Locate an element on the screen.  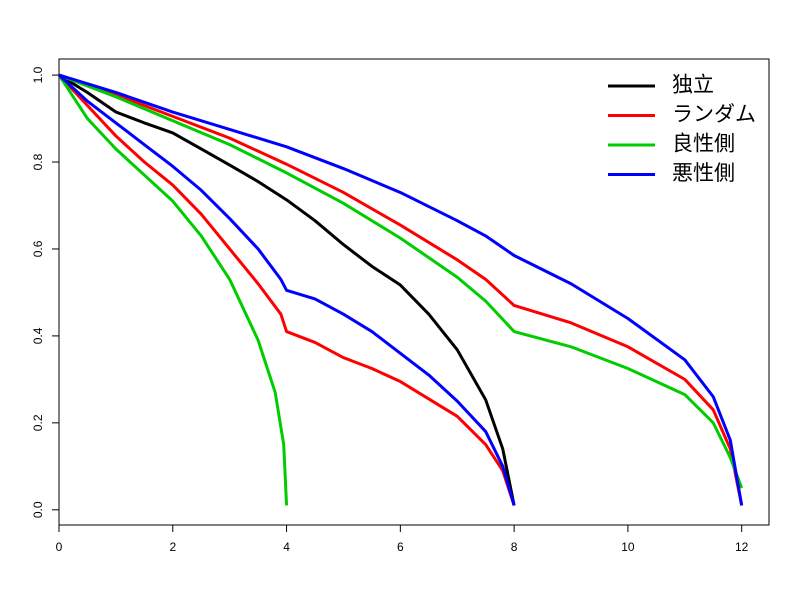
legend-label: ランダム is located at coordinates (714, 114).